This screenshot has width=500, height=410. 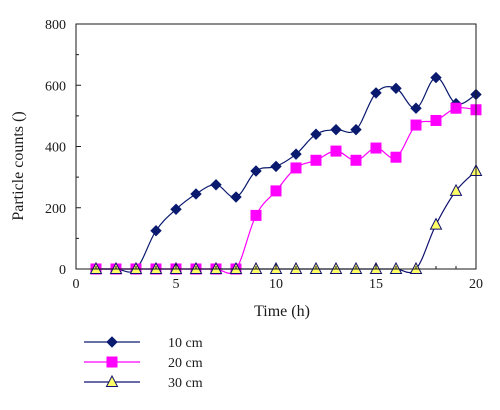 What do you see at coordinates (55, 86) in the screenshot?
I see `y-tick-label: 600` at bounding box center [55, 86].